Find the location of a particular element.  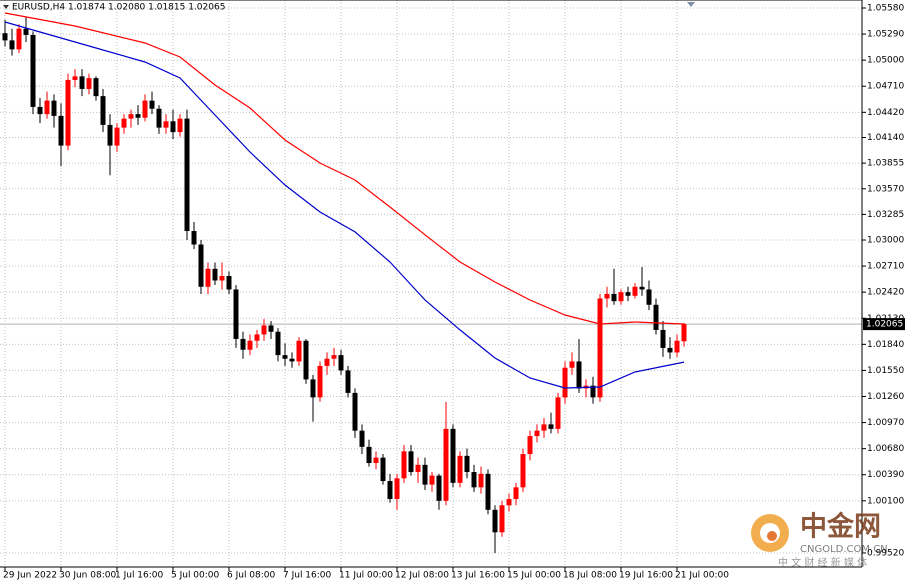

y-tick-label: 1.04420 is located at coordinates (885, 113).